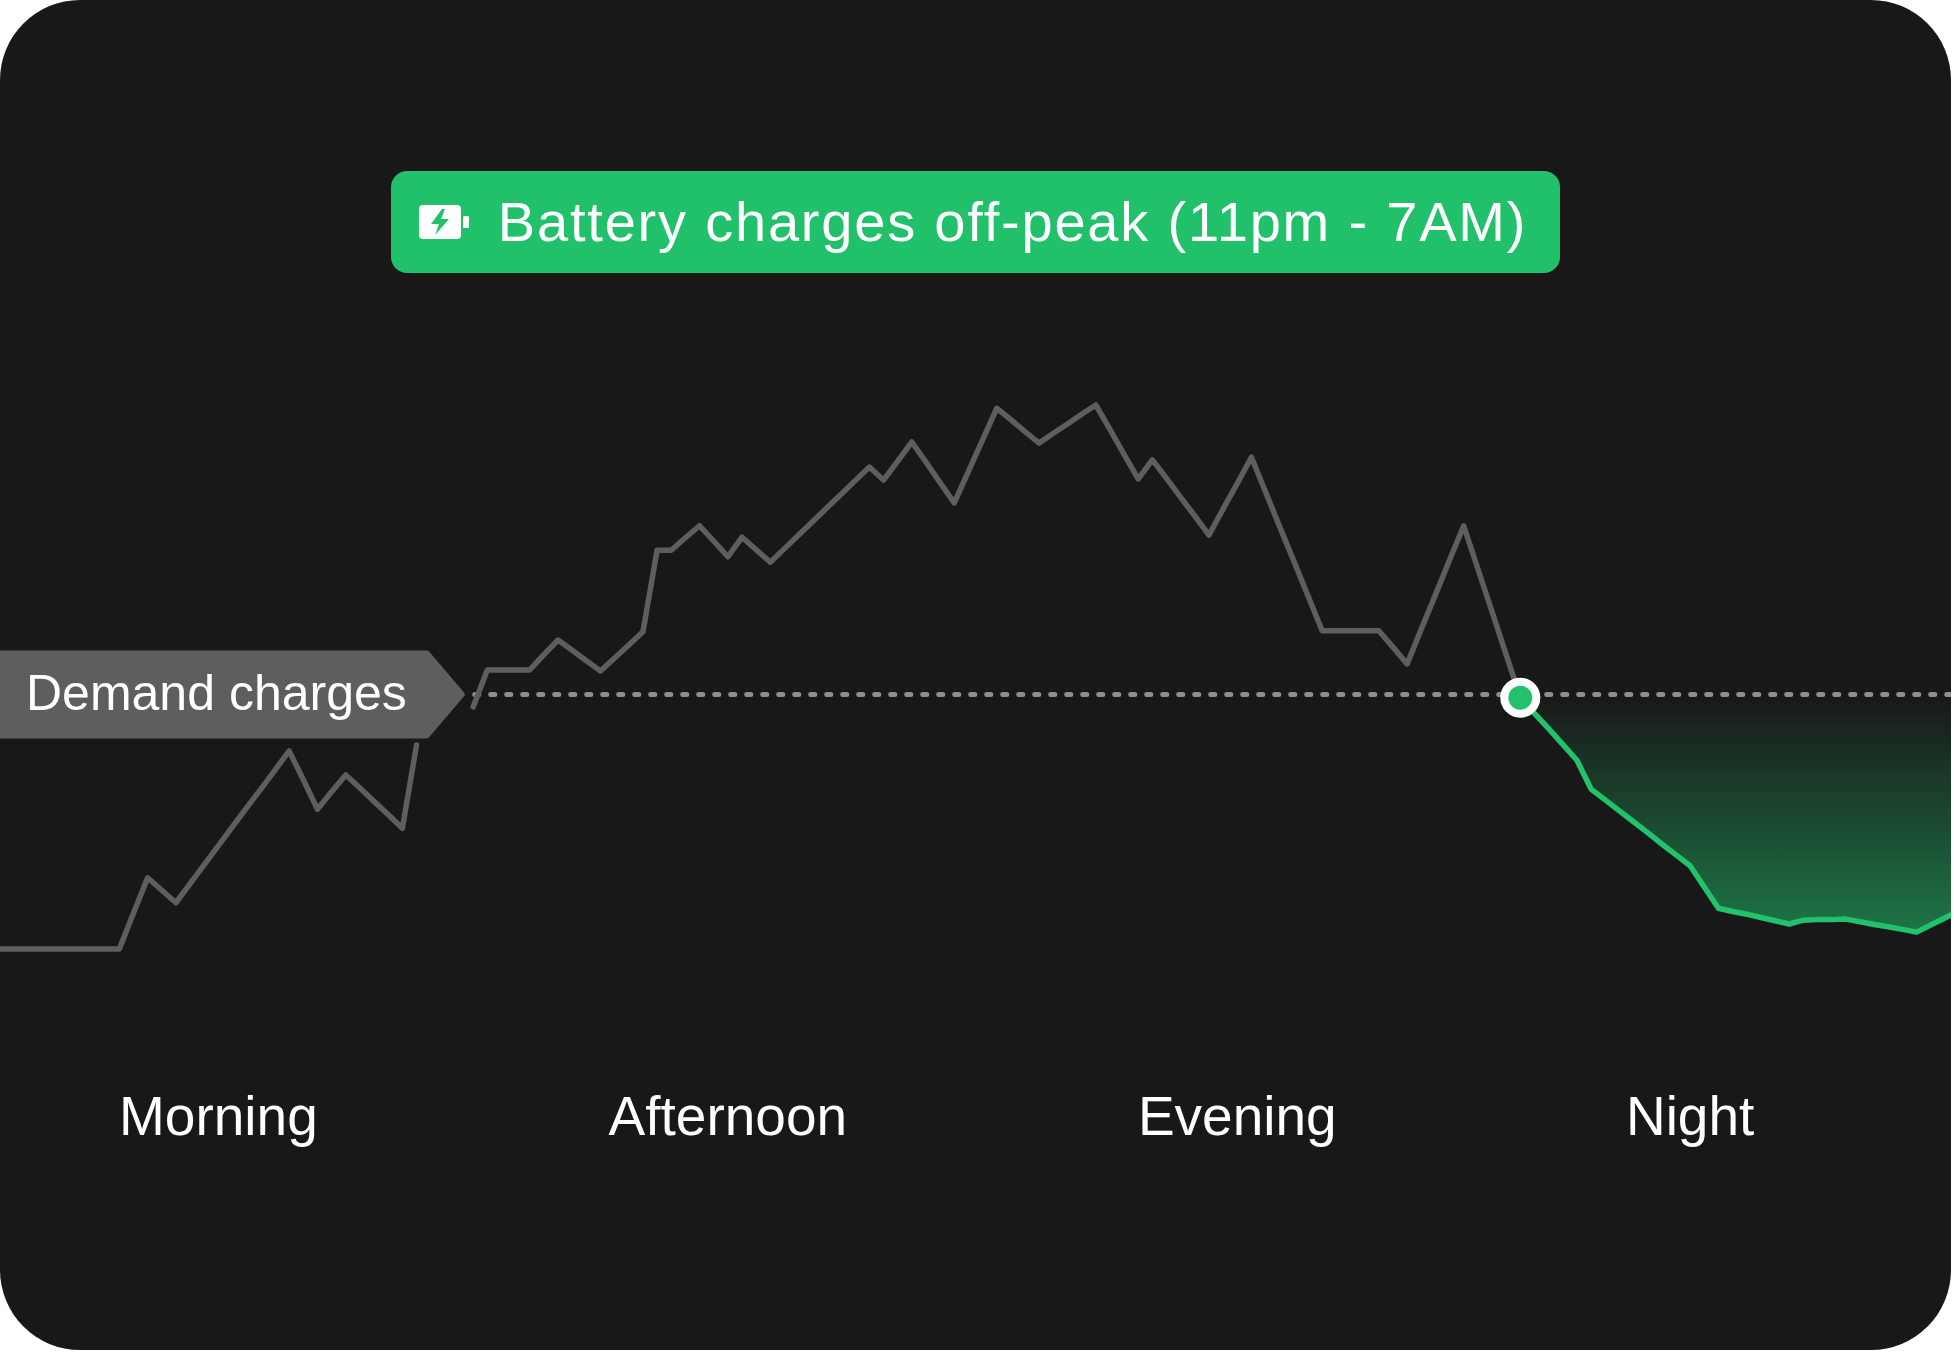 The image size is (1954, 1352). I want to click on x-tick-label: Morning, so click(218, 1116).